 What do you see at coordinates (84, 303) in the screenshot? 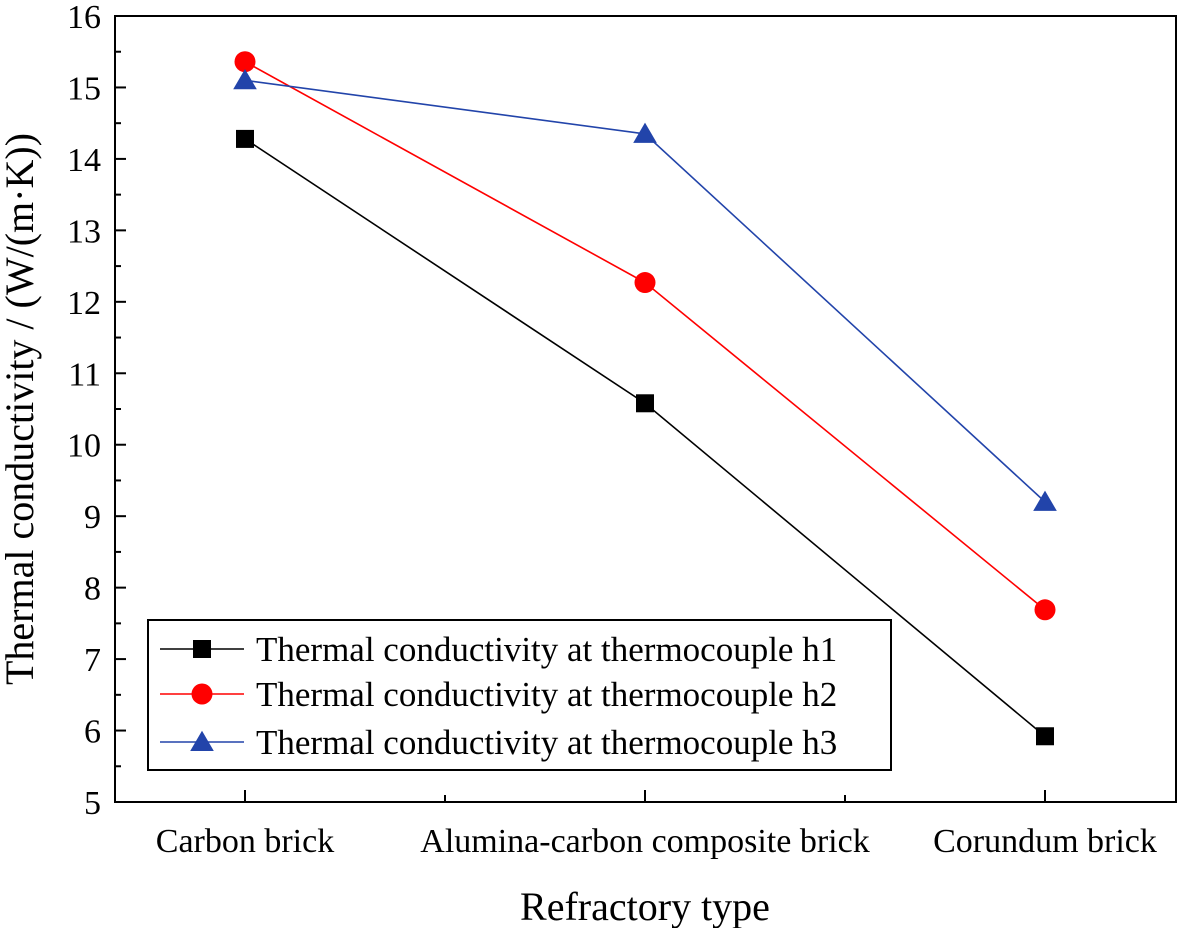
I see `y-tick-label: 12` at bounding box center [84, 303].